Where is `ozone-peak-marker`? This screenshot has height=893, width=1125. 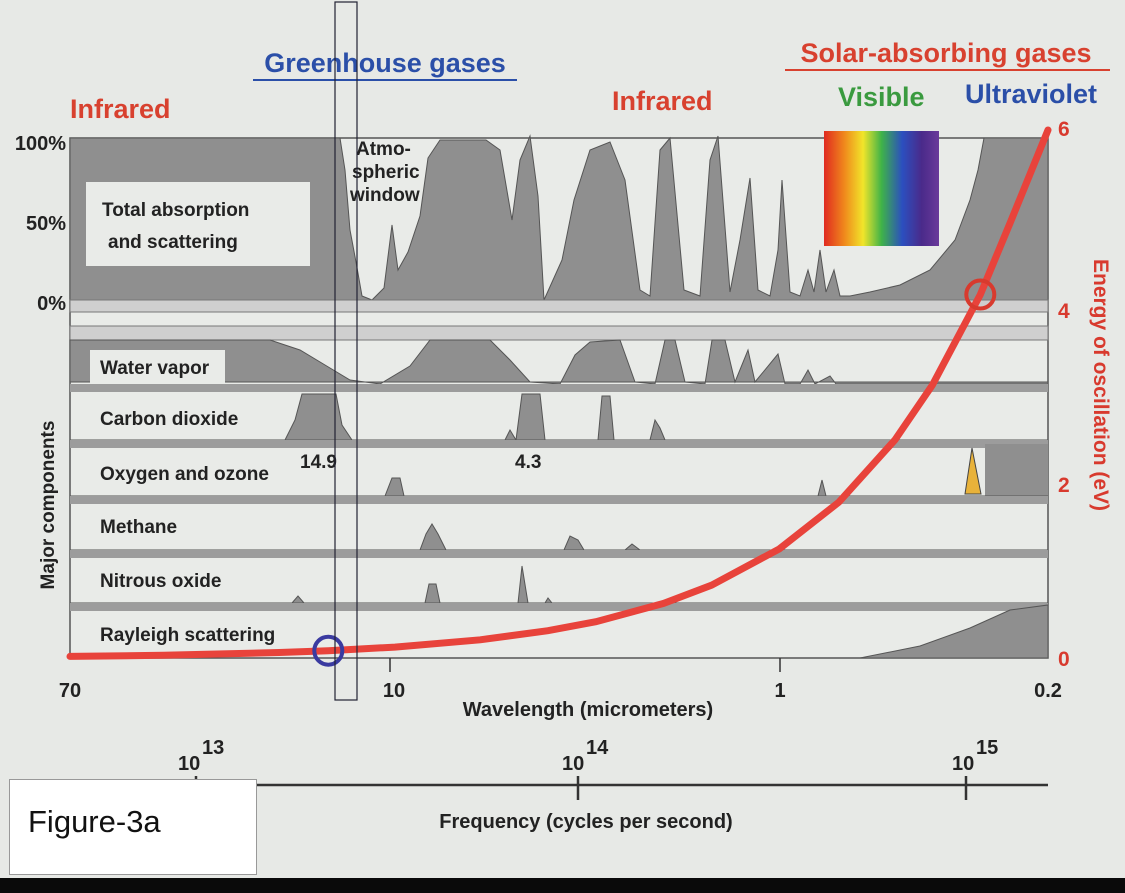
ozone-peak-marker is located at coordinates (973, 471).